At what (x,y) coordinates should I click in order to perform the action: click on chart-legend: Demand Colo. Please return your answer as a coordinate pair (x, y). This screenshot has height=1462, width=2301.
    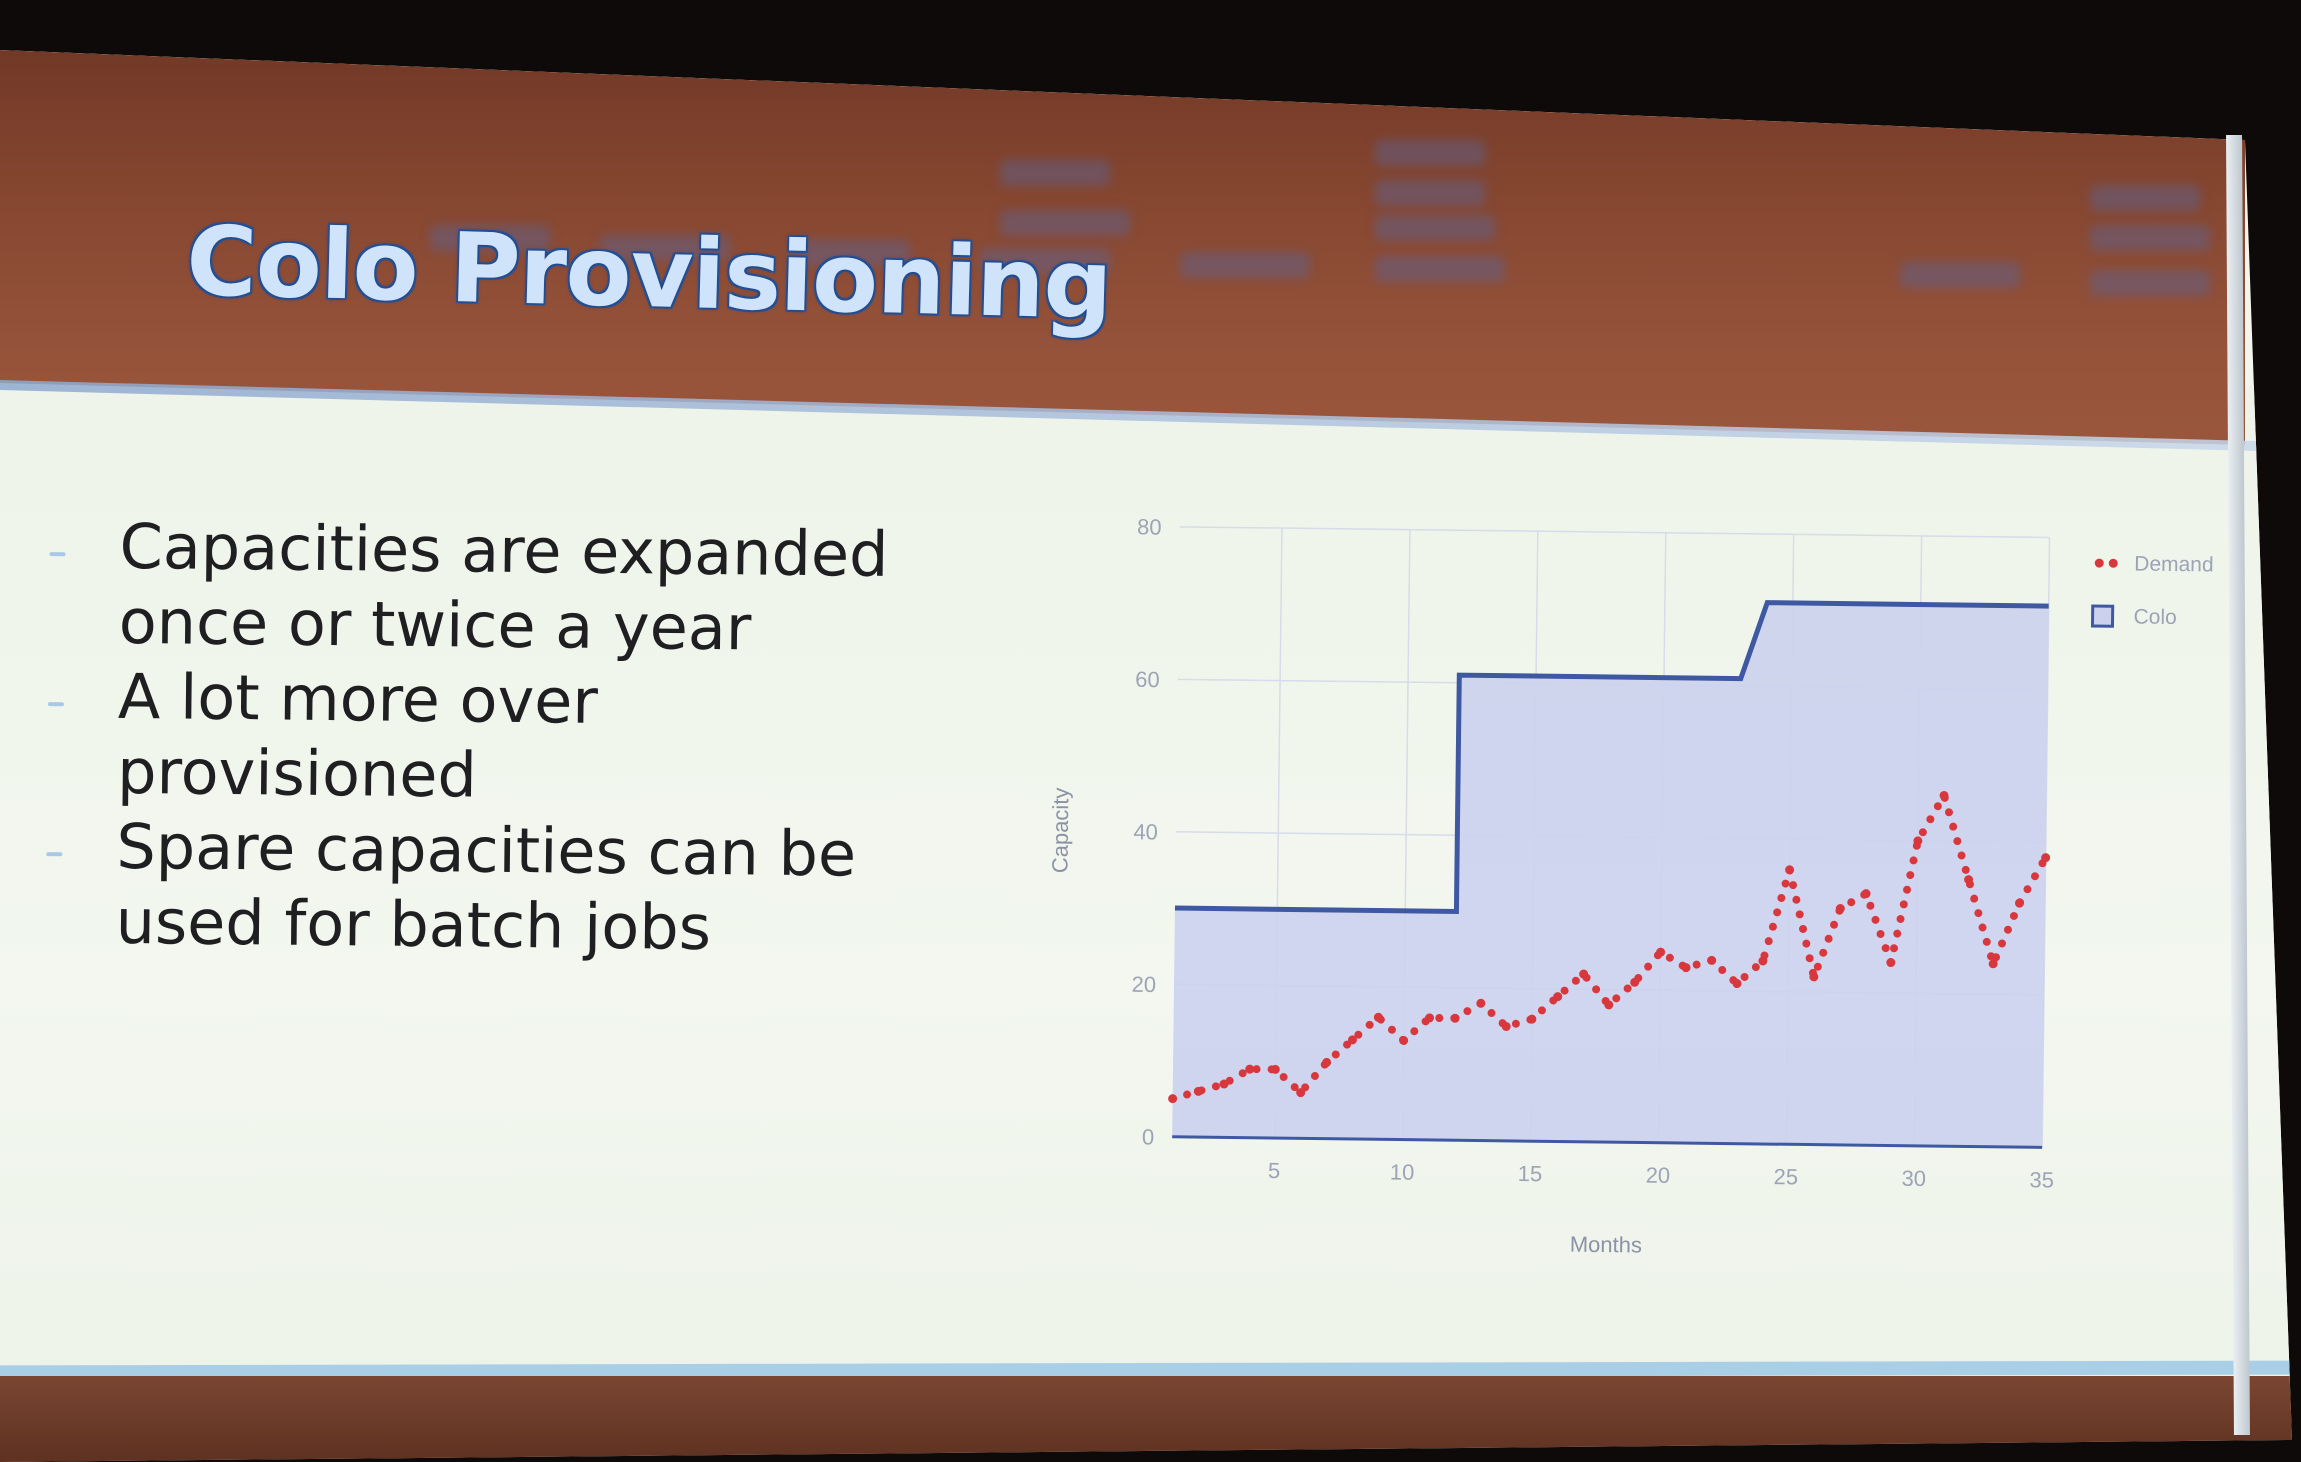
    Looking at the image, I should click on (2152, 590).